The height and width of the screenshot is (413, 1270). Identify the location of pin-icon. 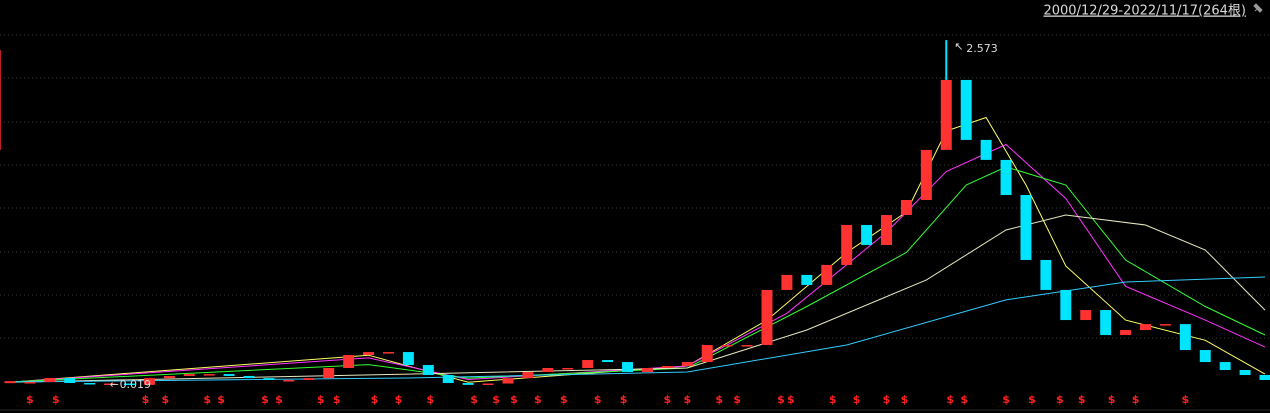
(1258, 8).